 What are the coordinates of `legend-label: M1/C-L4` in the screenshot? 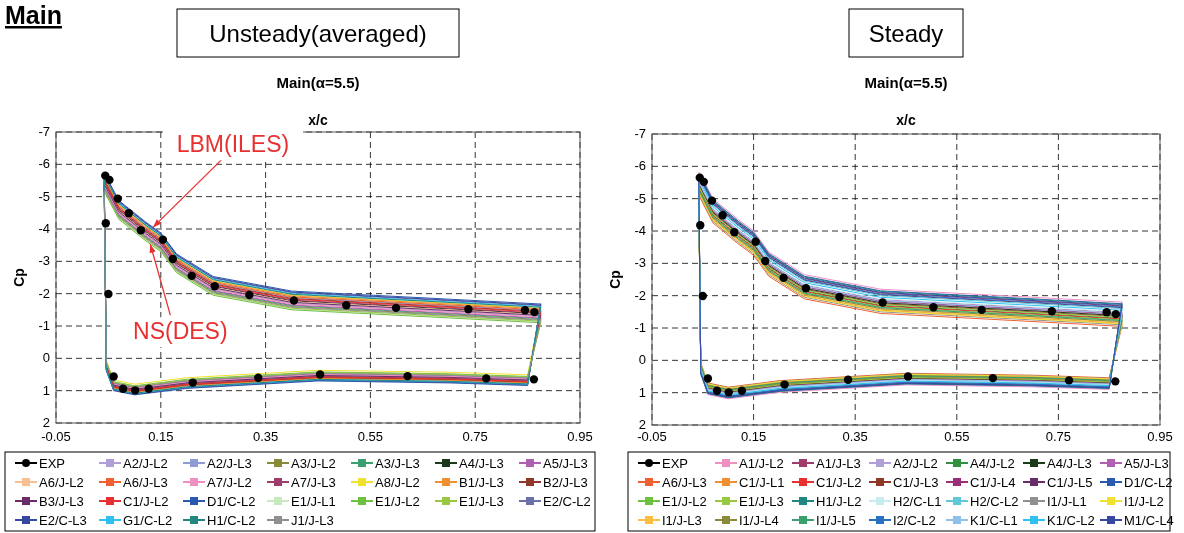 It's located at (1149, 520).